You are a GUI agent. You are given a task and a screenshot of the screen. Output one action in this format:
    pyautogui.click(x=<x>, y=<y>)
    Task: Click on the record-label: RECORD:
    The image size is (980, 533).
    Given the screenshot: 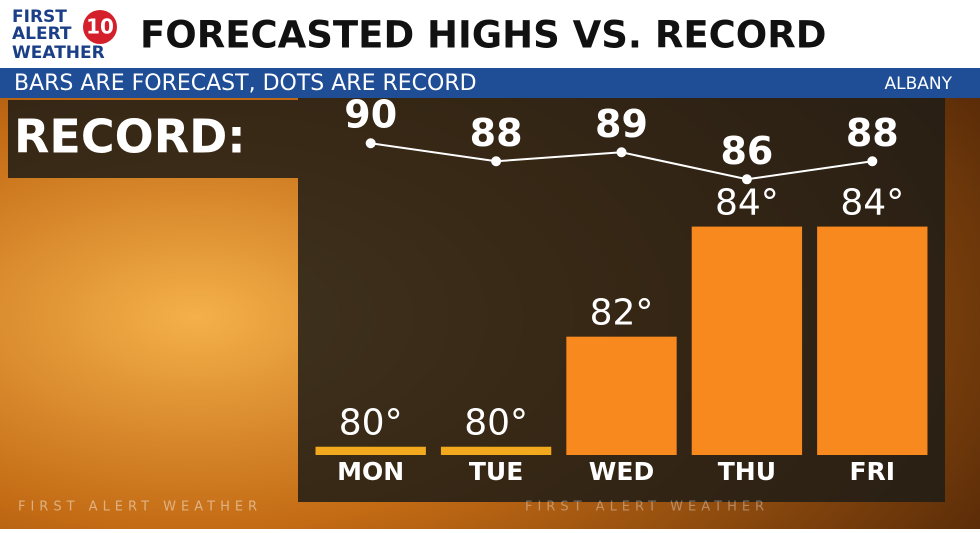 What is the action you would take?
    pyautogui.click(x=130, y=137)
    